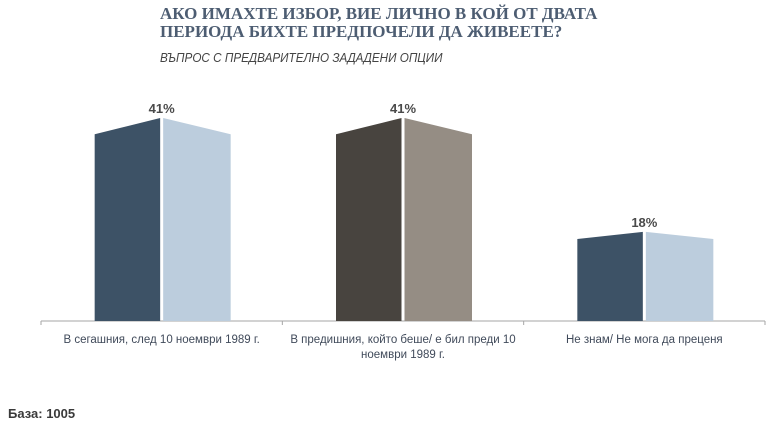 Image resolution: width=768 pixels, height=432 pixels. What do you see at coordinates (644, 340) in the screenshot?
I see `category-label: Не знам/ Не мога да преценя` at bounding box center [644, 340].